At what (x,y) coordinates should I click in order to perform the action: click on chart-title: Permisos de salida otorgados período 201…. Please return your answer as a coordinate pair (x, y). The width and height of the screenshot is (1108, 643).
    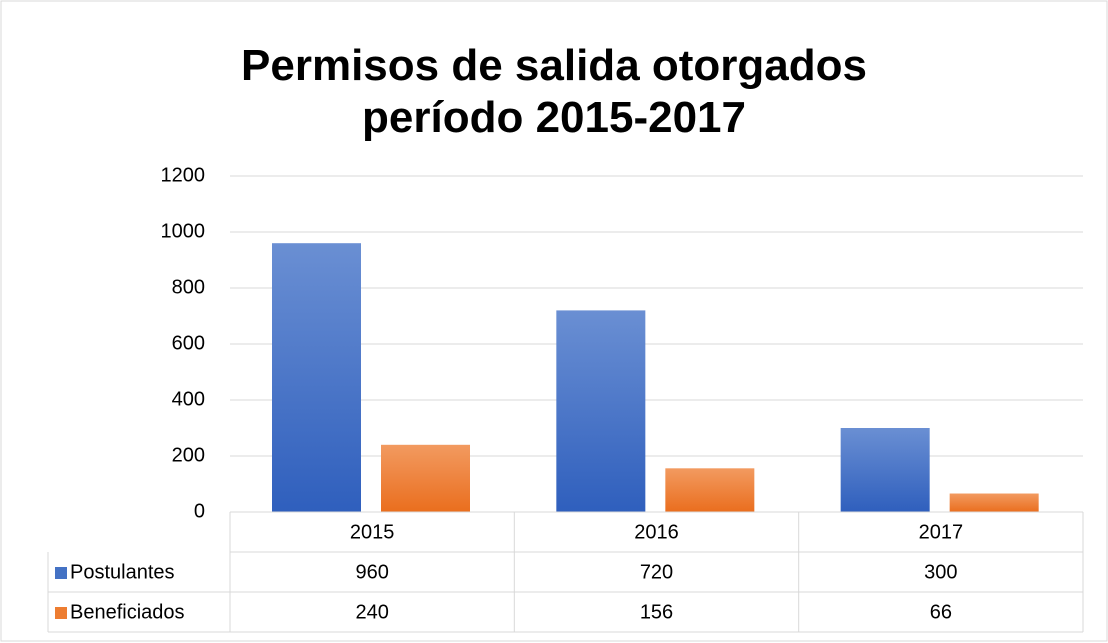
    Looking at the image, I should click on (554, 91).